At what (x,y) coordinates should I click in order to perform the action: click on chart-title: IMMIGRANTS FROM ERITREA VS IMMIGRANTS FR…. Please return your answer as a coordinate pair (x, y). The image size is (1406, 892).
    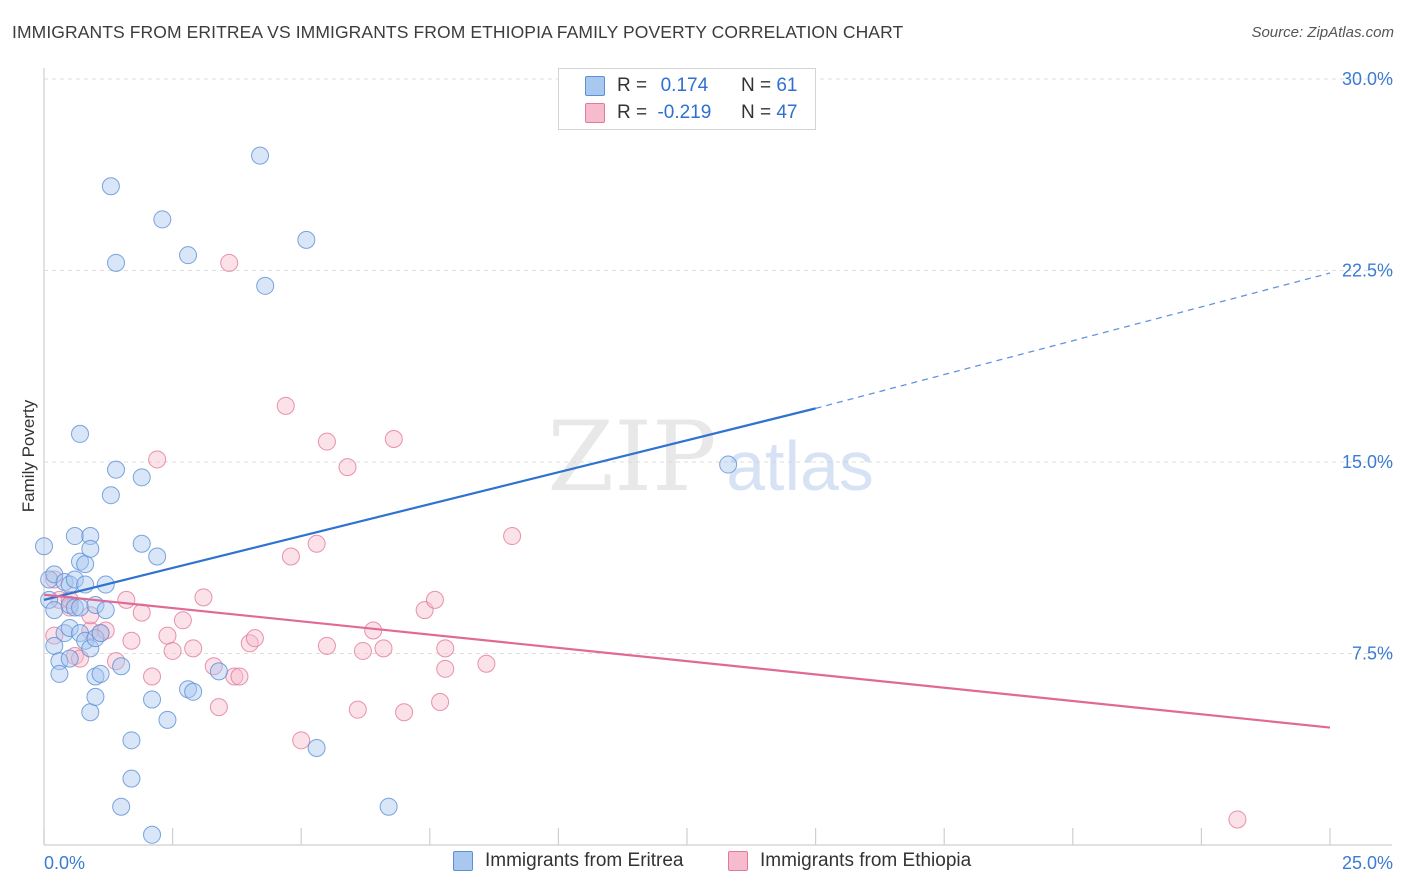
    Looking at the image, I should click on (458, 32).